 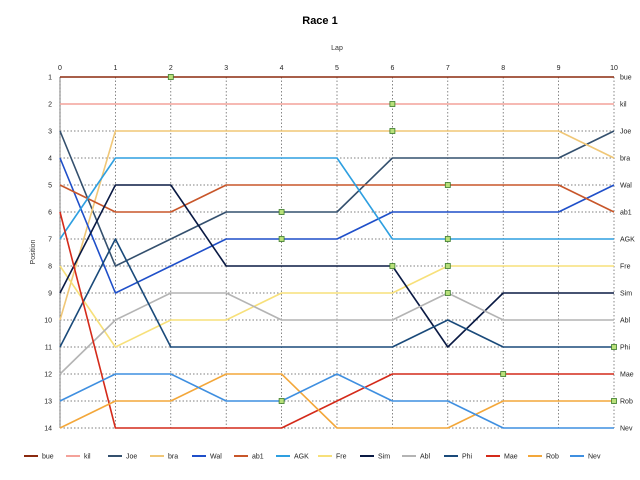 I want to click on x-tick-label: 6, so click(x=392, y=68).